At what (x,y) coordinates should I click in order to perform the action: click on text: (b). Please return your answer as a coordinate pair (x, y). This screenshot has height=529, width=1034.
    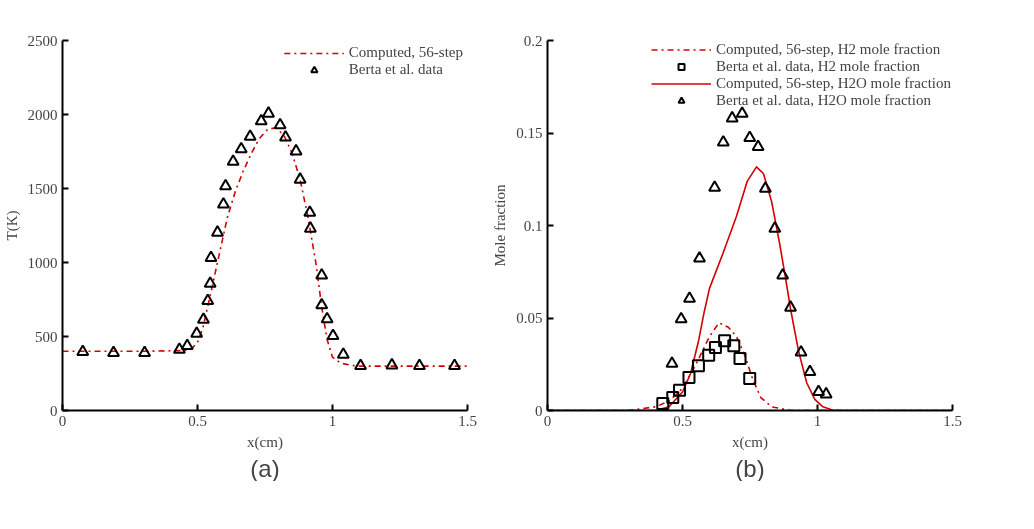
    Looking at the image, I should click on (750, 468).